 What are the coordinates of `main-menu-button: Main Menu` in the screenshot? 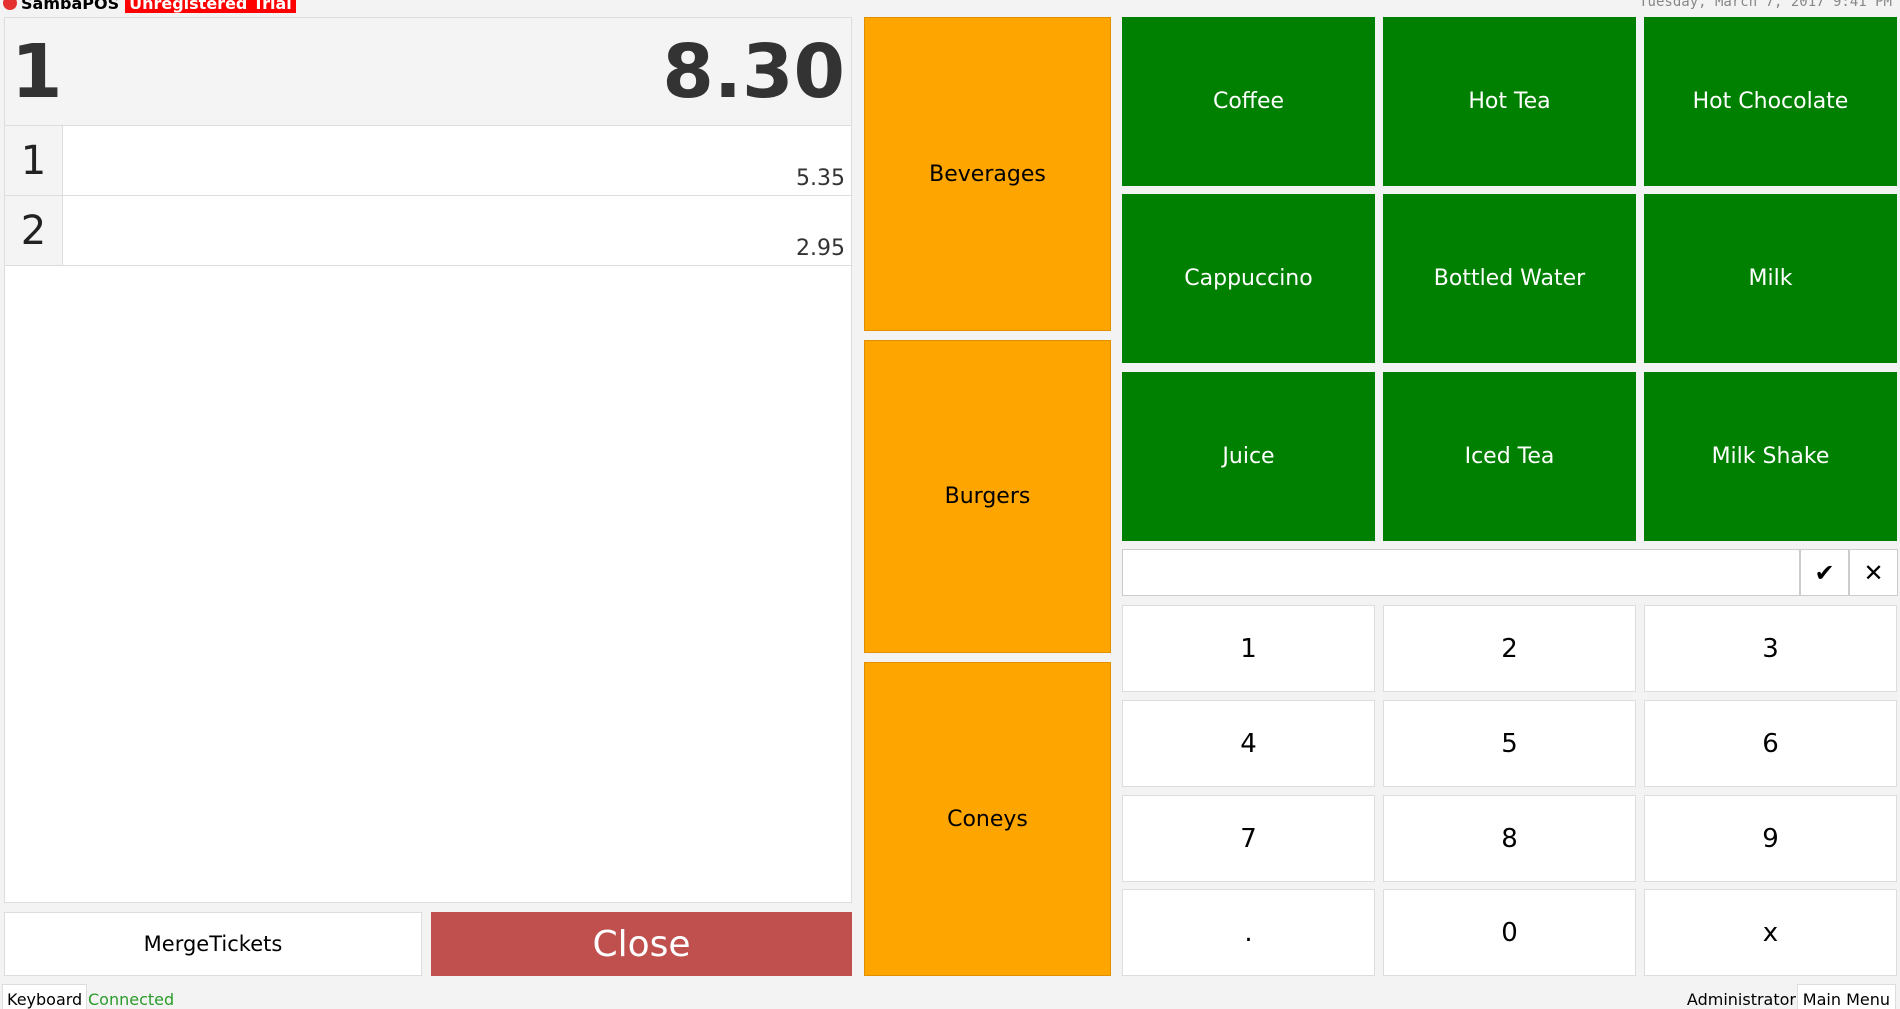 It's located at (1846, 996).